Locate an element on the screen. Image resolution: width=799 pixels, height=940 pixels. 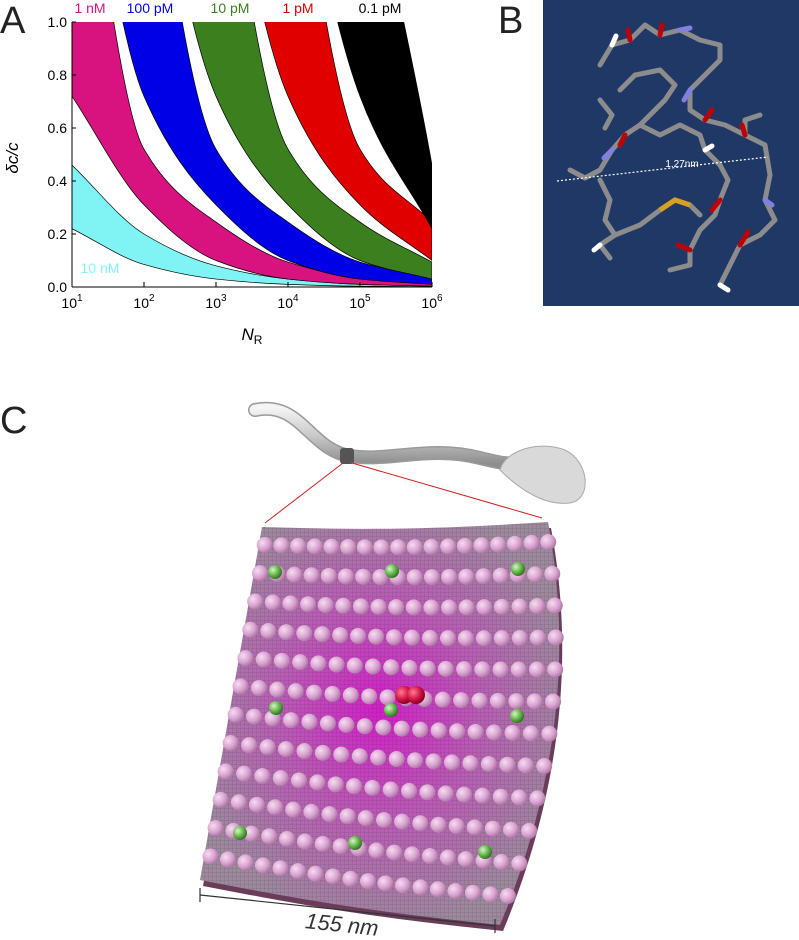
band-label: 0.1 pM is located at coordinates (380, 8).